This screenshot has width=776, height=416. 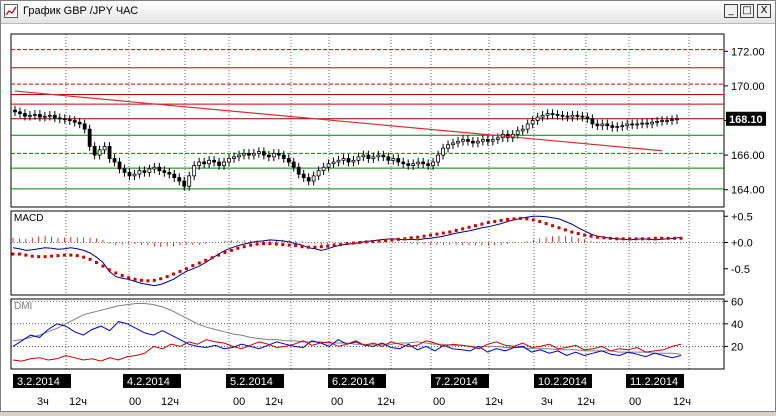 I want to click on chart-line-icon, so click(x=11, y=11).